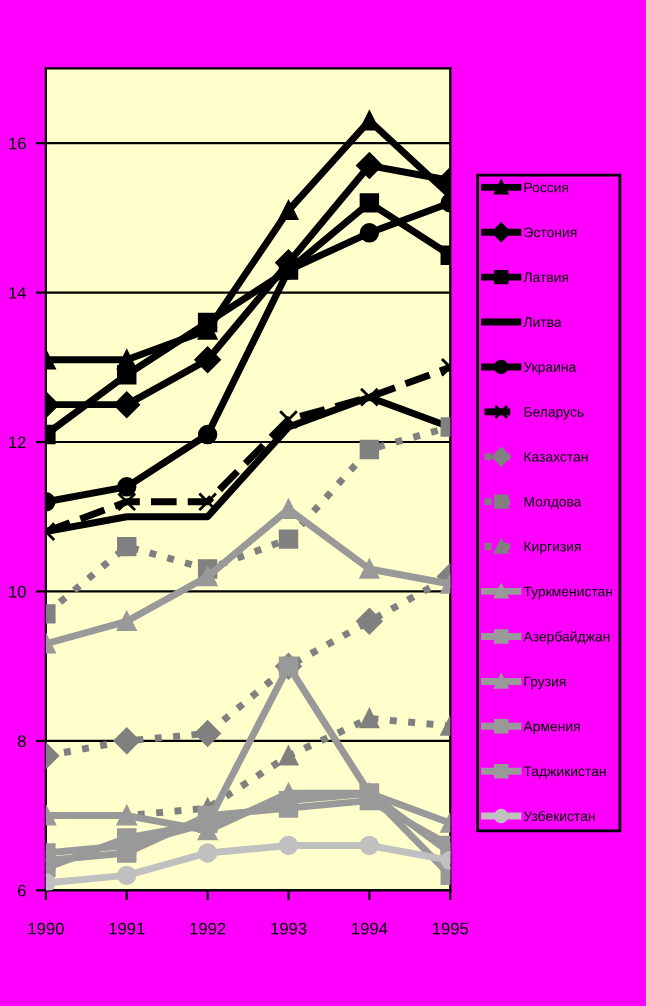  What do you see at coordinates (21, 741) in the screenshot?
I see `y-tick-label: 8` at bounding box center [21, 741].